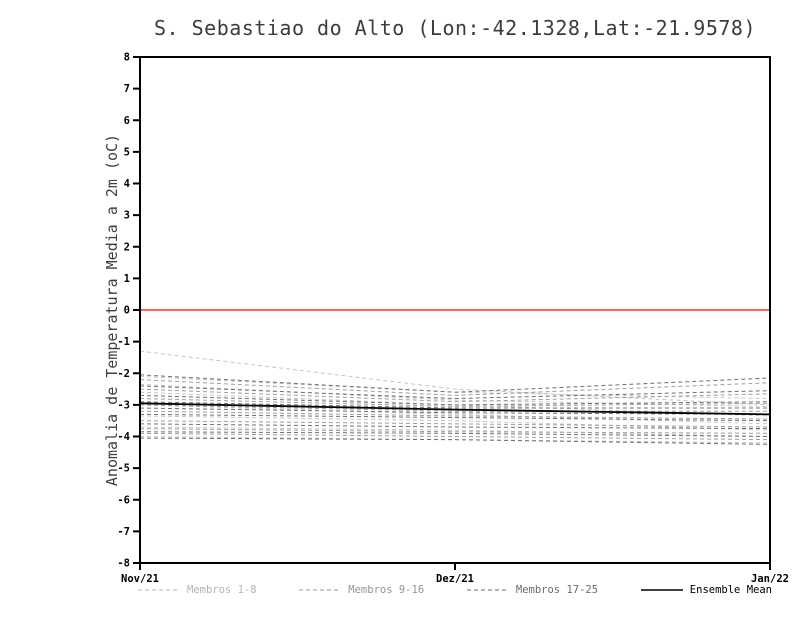  Describe the element at coordinates (730, 590) in the screenshot. I see `legend-label: Ensemble Mean` at that location.